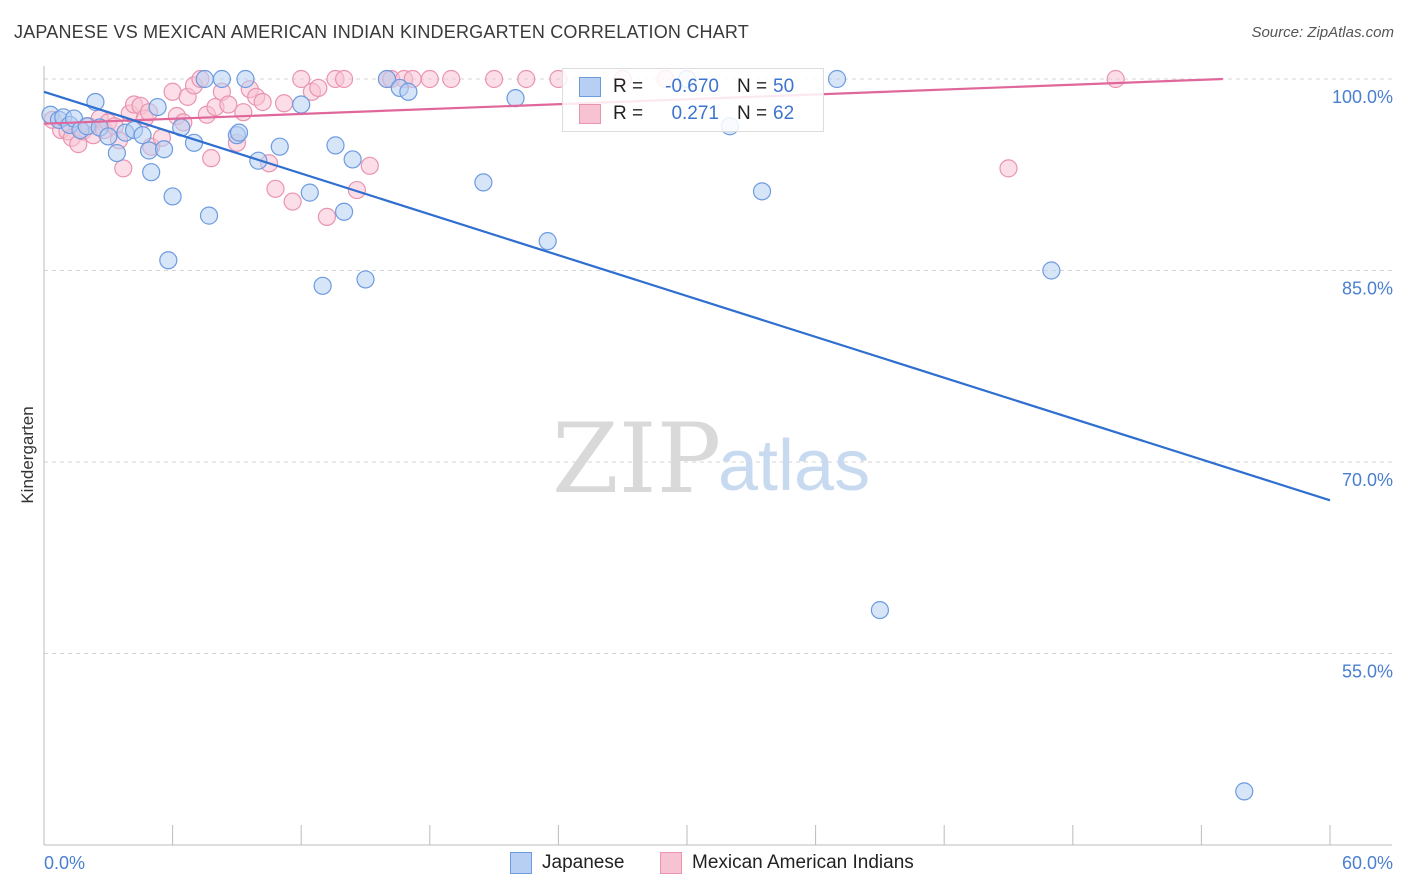 This screenshot has height=892, width=1406. Describe the element at coordinates (583, 862) in the screenshot. I see `legend-label-japanese: Japanese` at that location.